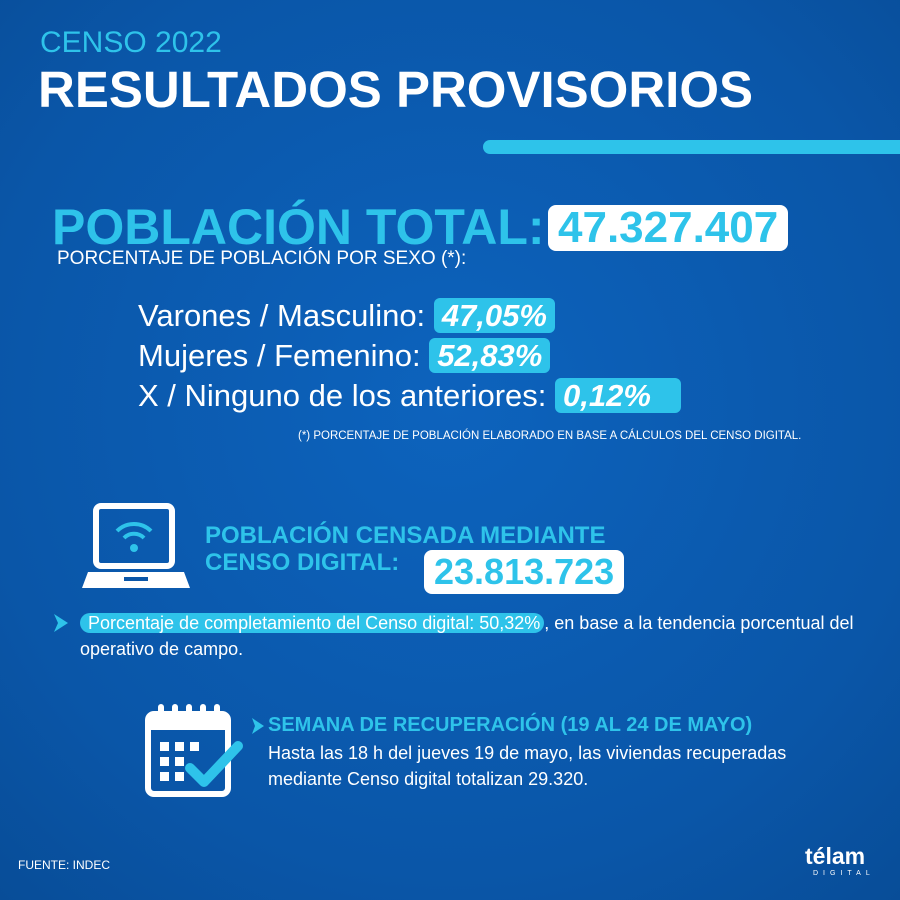  I want to click on sex-value: 47,05%, so click(494, 315).